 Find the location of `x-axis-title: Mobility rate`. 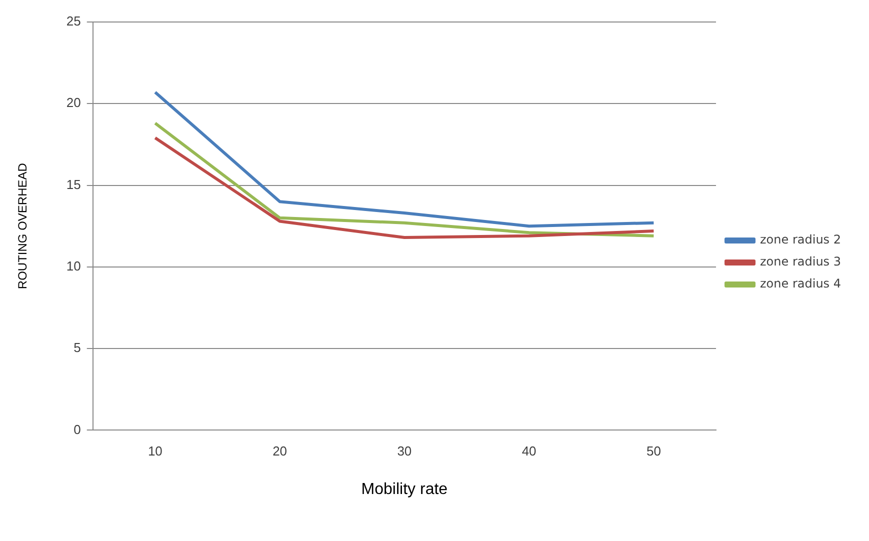

x-axis-title: Mobility rate is located at coordinates (404, 489).